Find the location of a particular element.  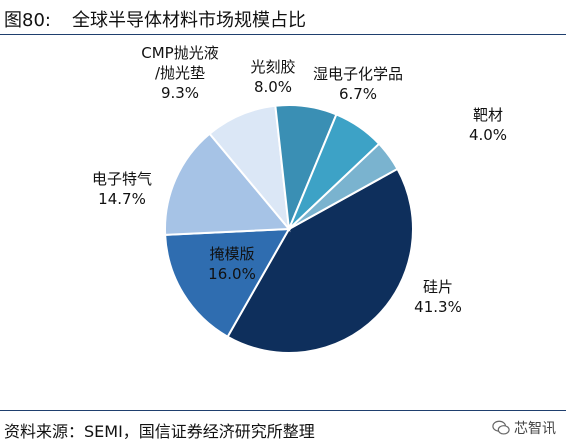

slice-value: 8.0% is located at coordinates (273, 87).